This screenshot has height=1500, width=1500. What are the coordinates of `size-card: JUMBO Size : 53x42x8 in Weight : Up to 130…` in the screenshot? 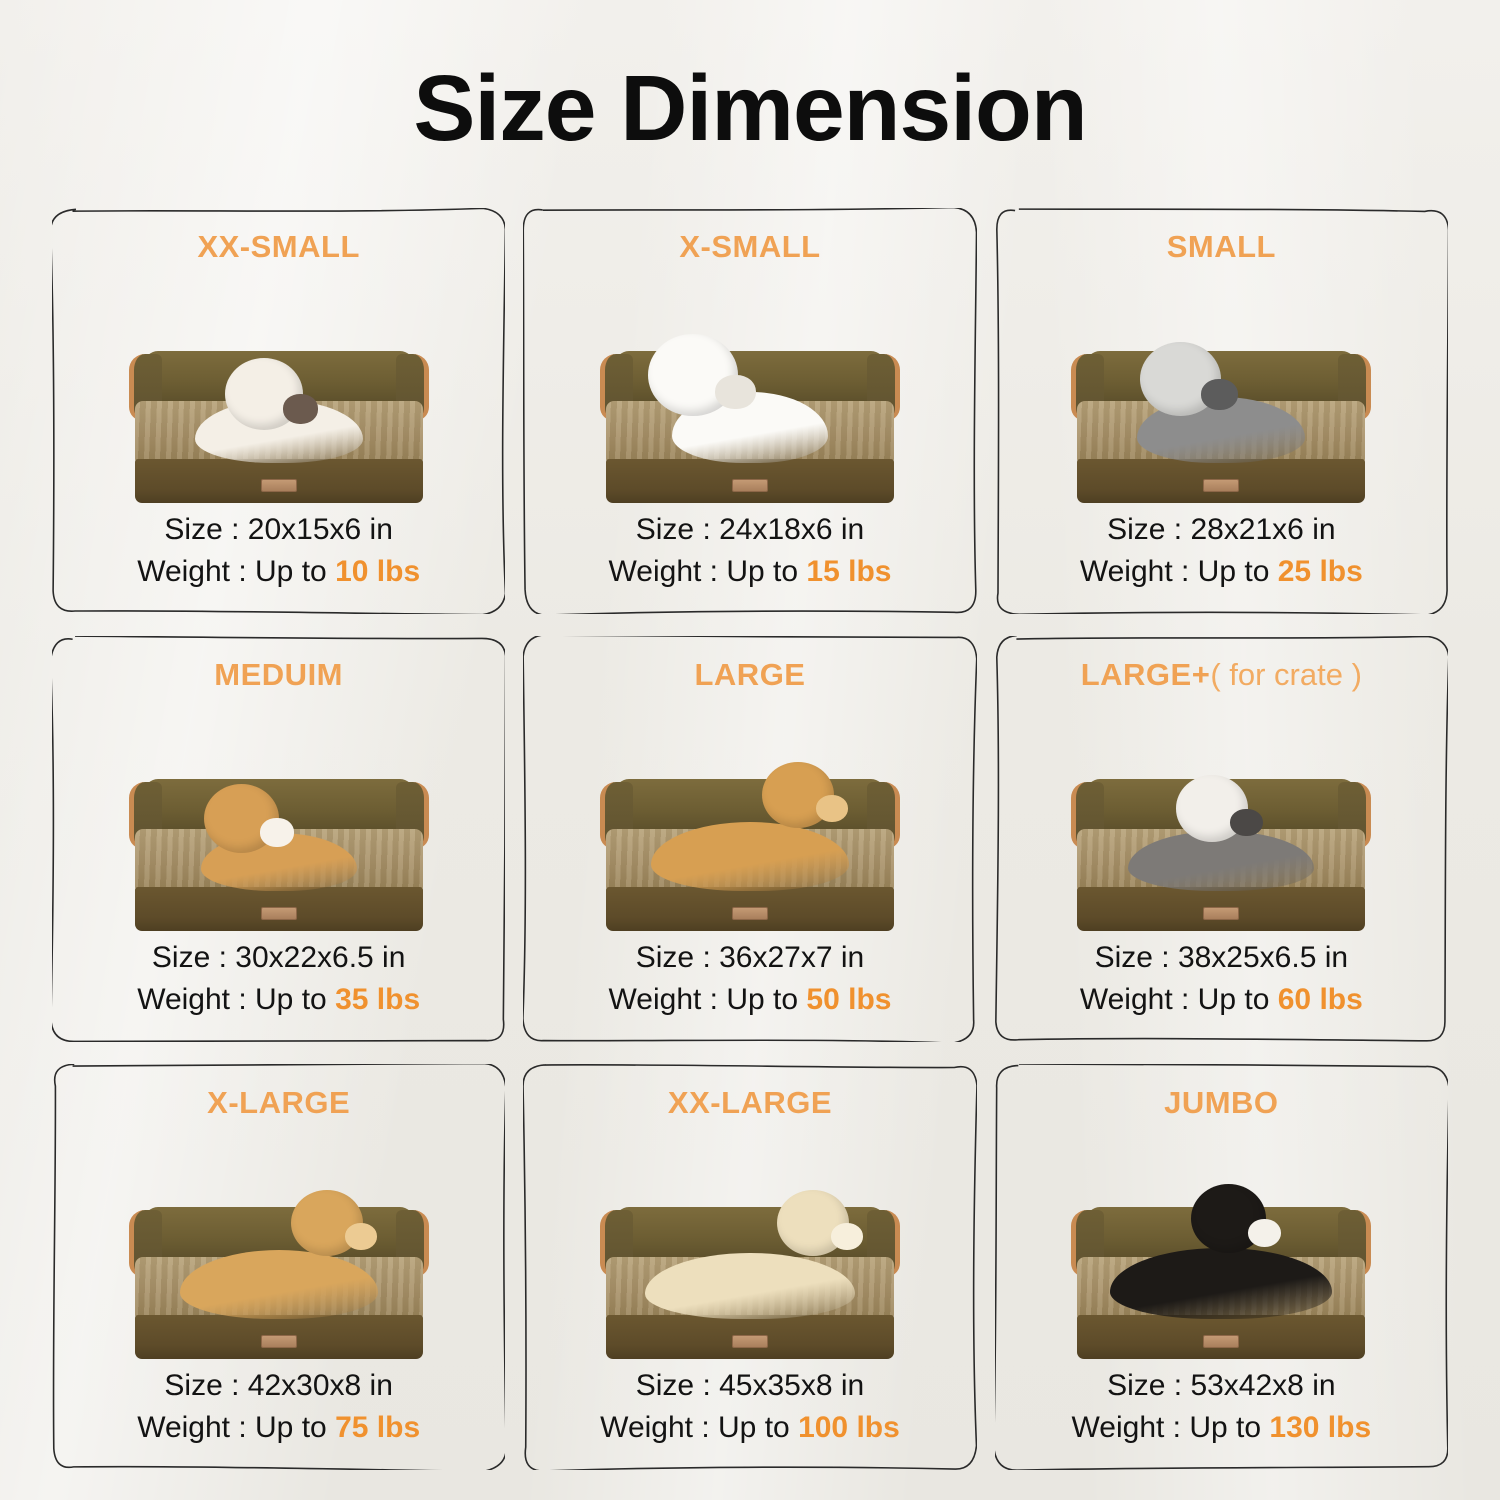 It's located at (1221, 1267).